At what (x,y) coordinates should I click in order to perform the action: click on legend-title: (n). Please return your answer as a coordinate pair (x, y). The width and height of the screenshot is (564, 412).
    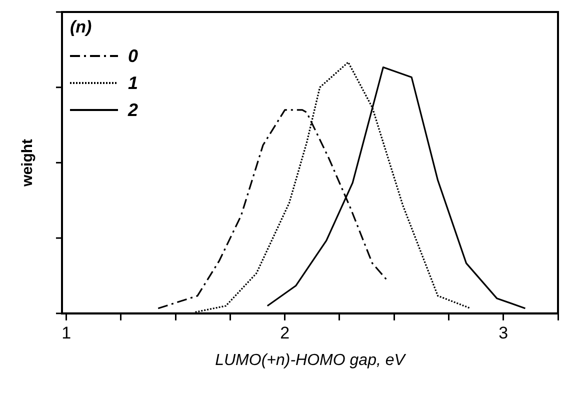
    Looking at the image, I should click on (81, 27).